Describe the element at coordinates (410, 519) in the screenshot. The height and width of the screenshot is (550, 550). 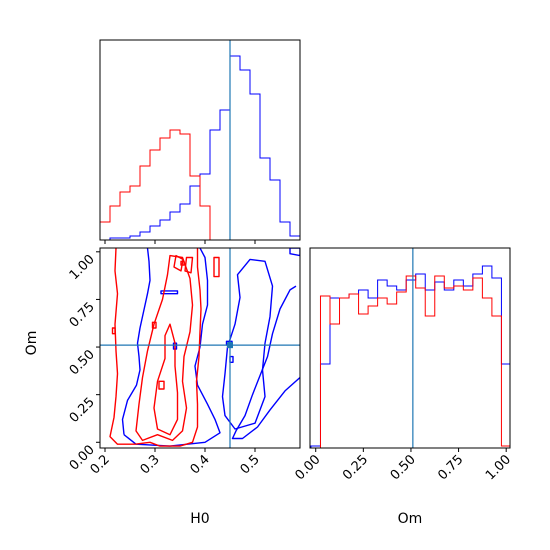
I see `xlabel-om: Om` at that location.